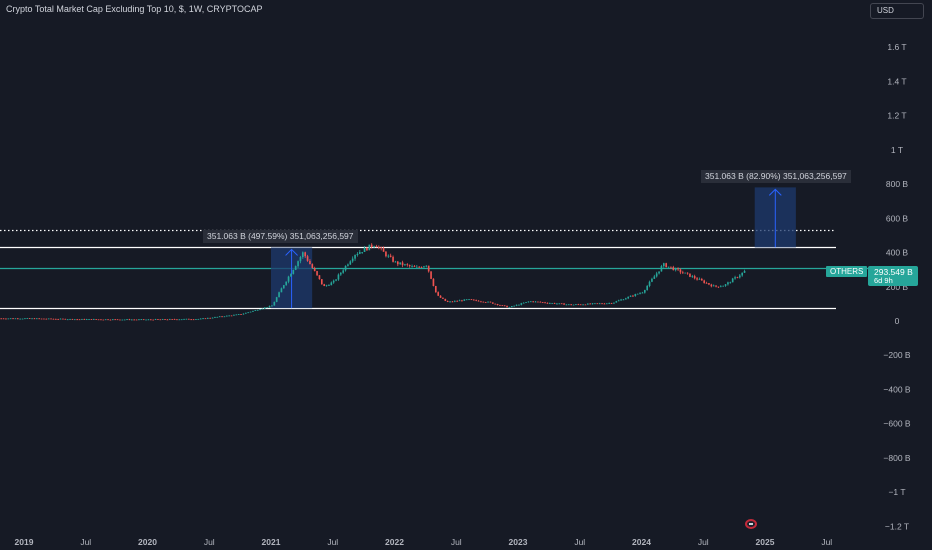 Image resolution: width=932 pixels, height=550 pixels. Describe the element at coordinates (897, 11) in the screenshot. I see `currency-button: USD` at that location.